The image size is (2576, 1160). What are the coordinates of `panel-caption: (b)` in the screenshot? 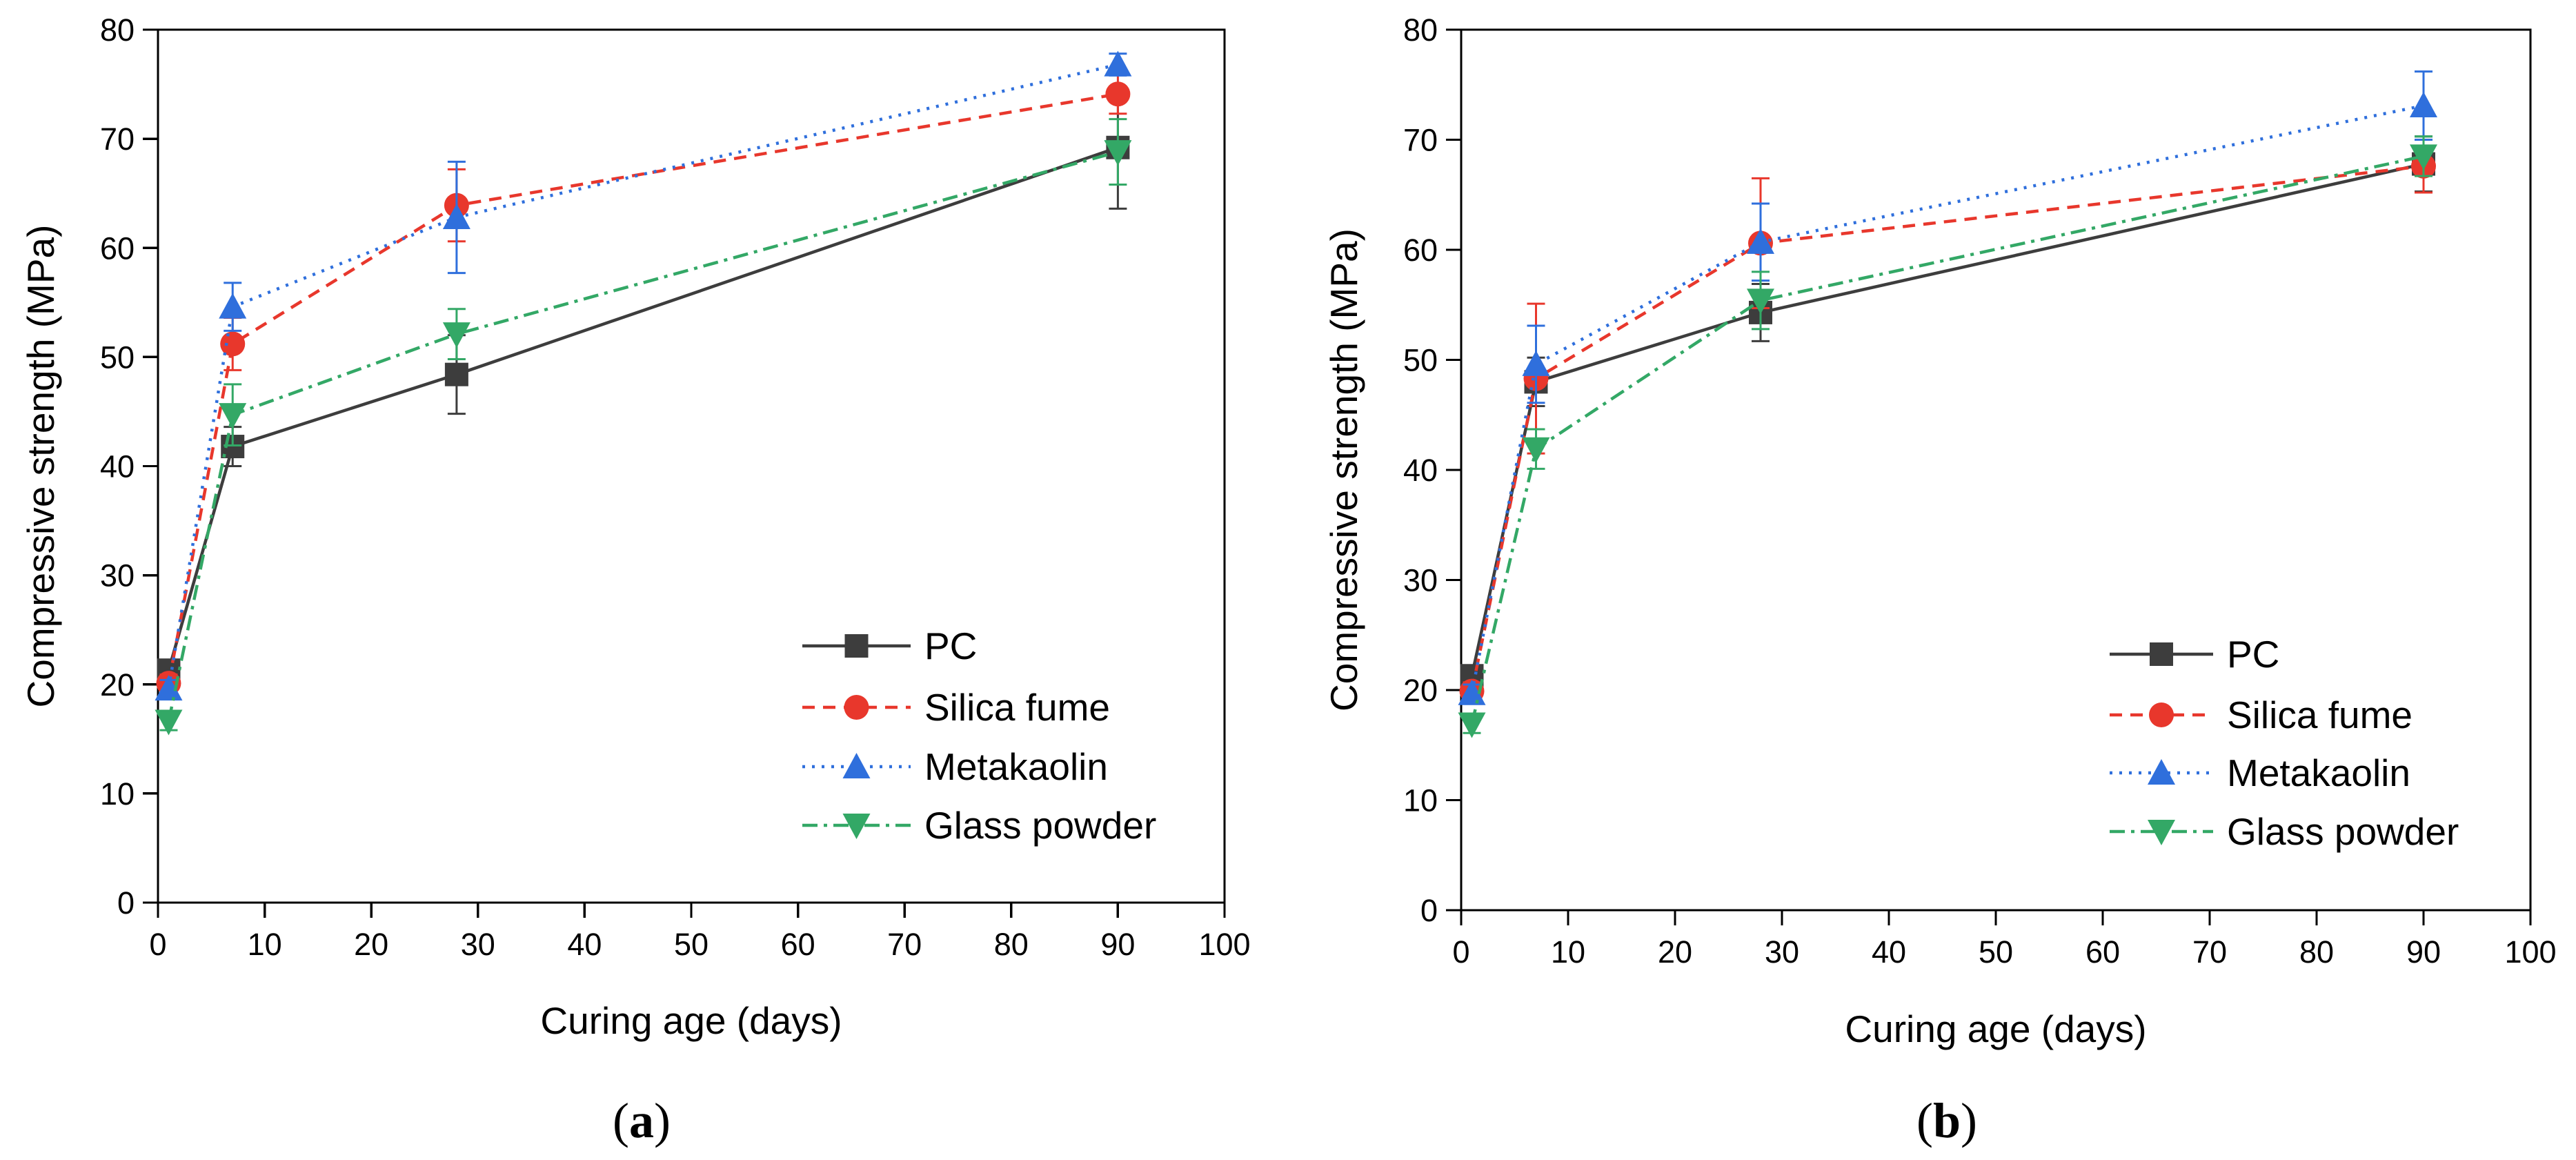 It's located at (1946, 1120).